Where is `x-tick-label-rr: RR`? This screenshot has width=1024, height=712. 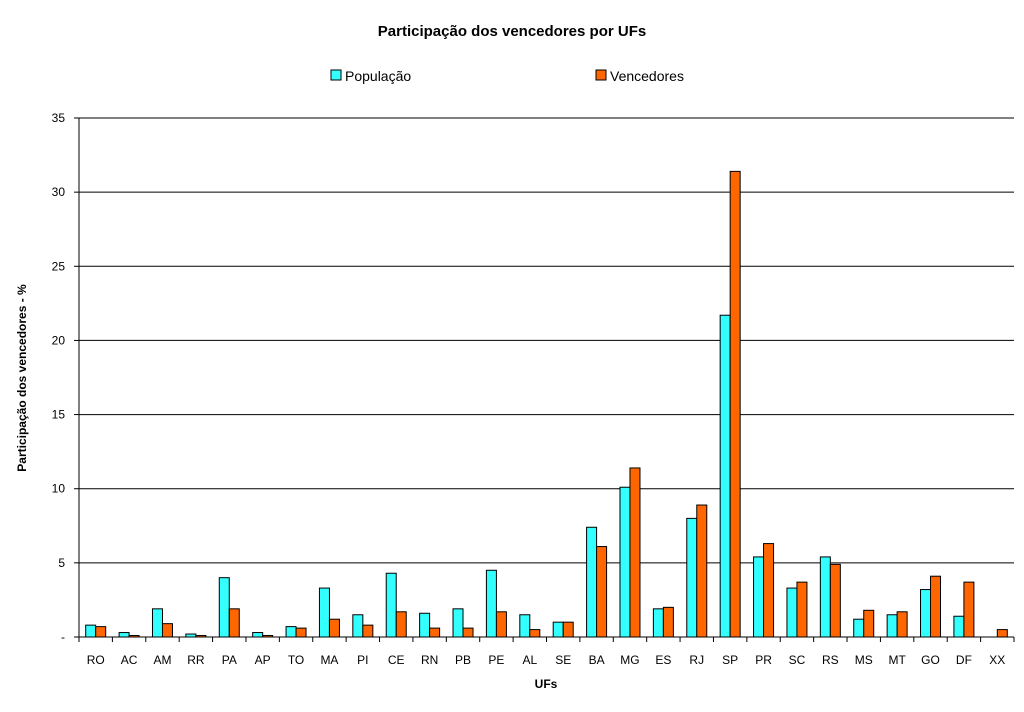 x-tick-label-rr: RR is located at coordinates (196, 660).